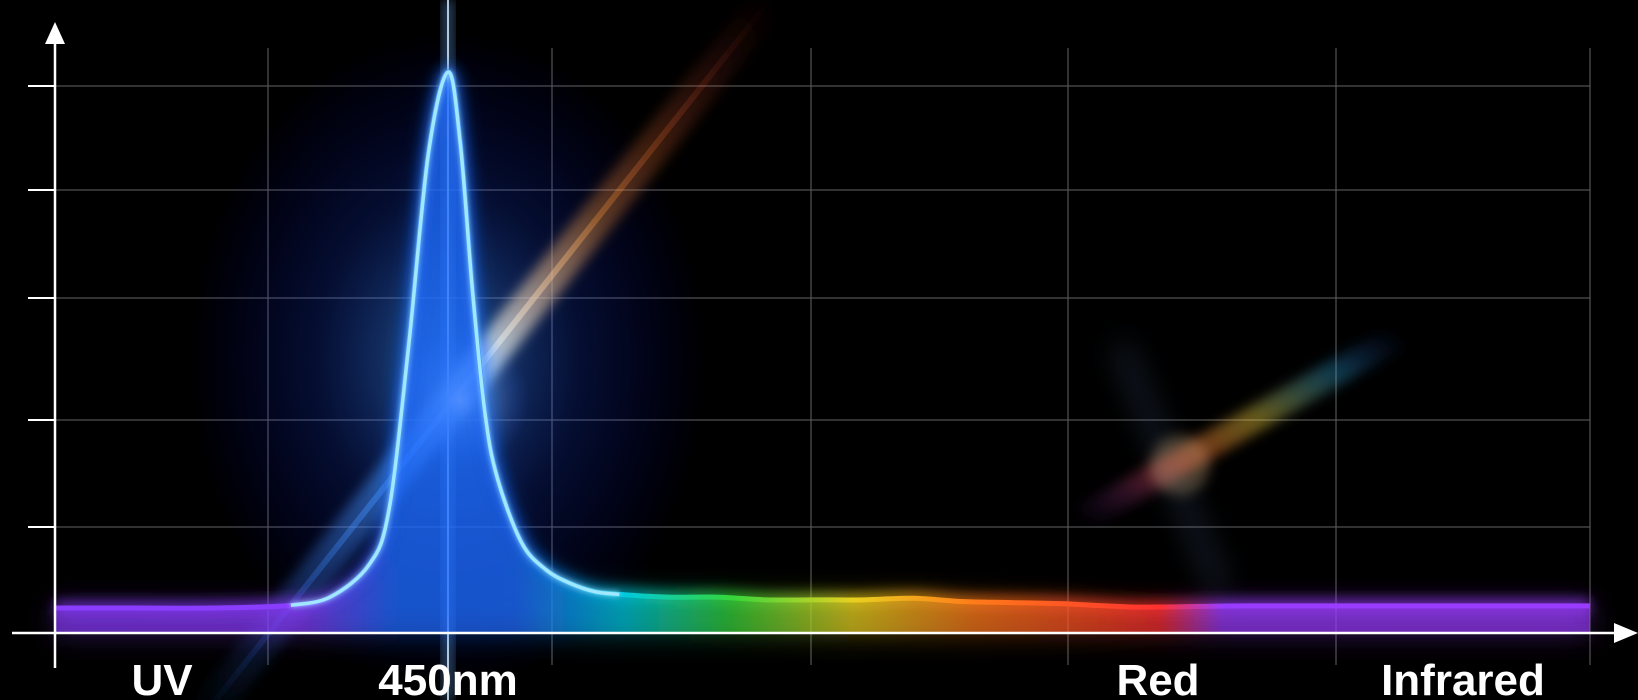 The image size is (1638, 700). What do you see at coordinates (447, 678) in the screenshot?
I see `x-tick-label: 450nm` at bounding box center [447, 678].